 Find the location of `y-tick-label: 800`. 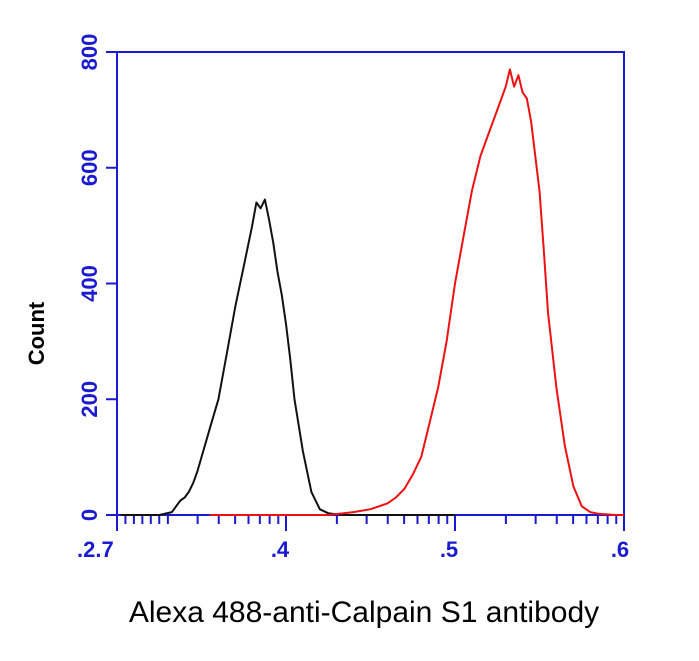

y-tick-label: 800 is located at coordinates (89, 52).